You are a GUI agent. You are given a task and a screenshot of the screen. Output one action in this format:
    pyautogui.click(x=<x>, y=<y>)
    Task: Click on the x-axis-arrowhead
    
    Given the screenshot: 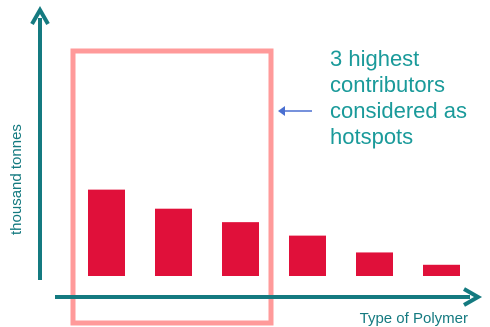 What is the action you would take?
    pyautogui.click(x=473, y=297)
    